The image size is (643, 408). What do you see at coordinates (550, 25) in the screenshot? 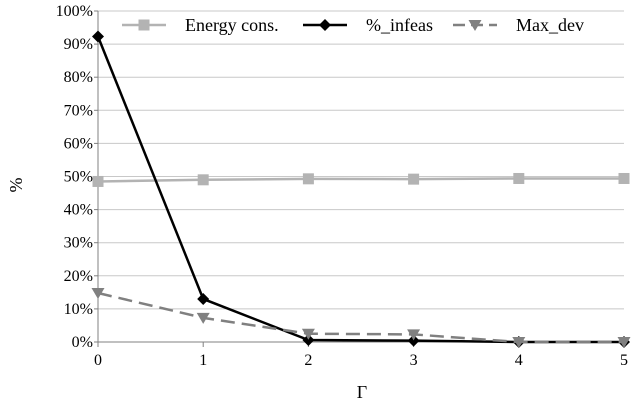
I see `legend-label: Max_dev` at bounding box center [550, 25].